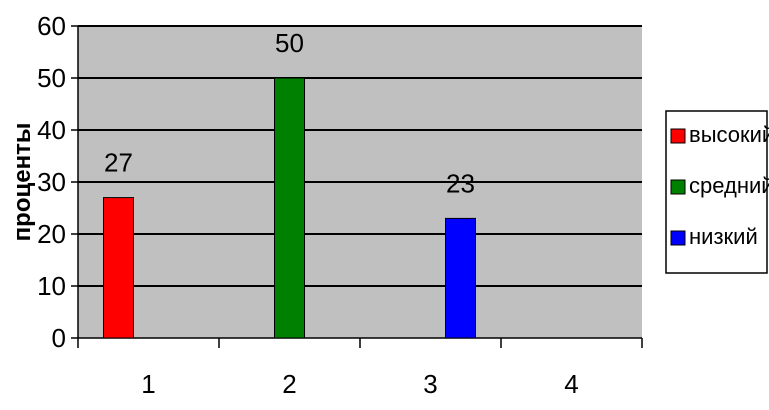 Image resolution: width=769 pixels, height=410 pixels. I want to click on data-label: 50, so click(289, 43).